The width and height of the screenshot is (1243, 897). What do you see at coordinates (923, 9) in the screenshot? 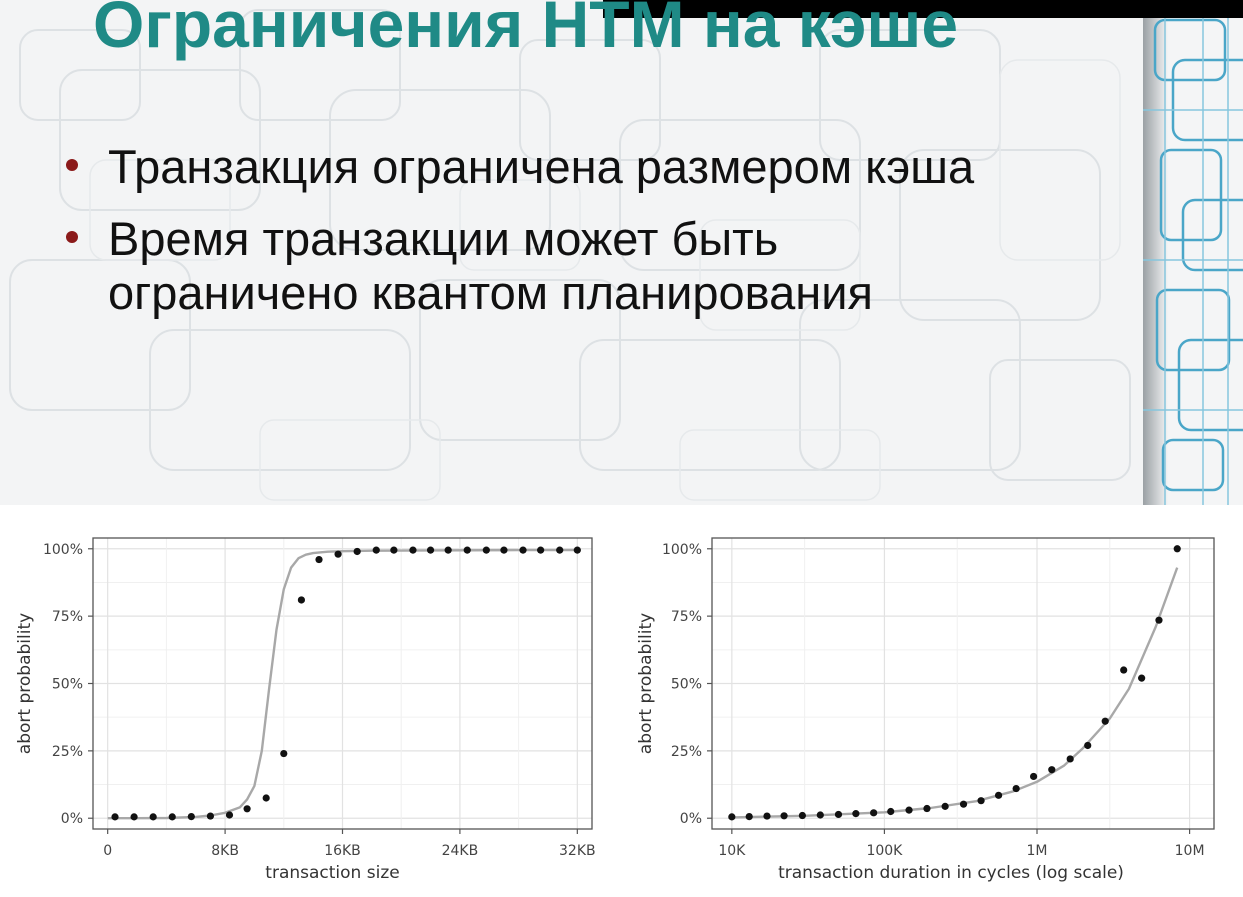
I see `top-black-bar` at bounding box center [923, 9].